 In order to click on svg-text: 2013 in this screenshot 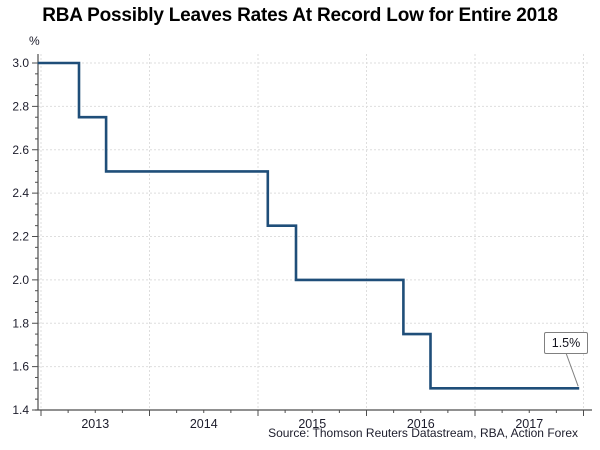, I will do `click(95, 424)`.